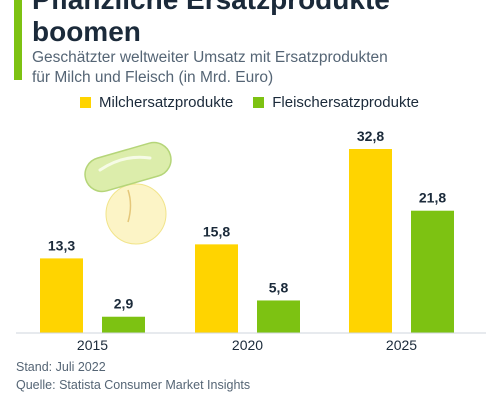 The image size is (495, 400). What do you see at coordinates (18, 40) in the screenshot?
I see `title-accent-bar` at bounding box center [18, 40].